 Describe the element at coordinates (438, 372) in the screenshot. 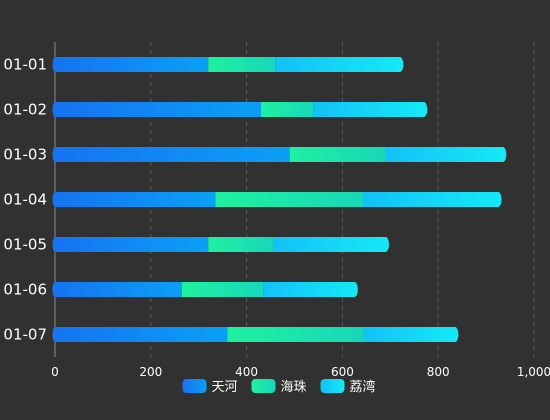

I see `x-tick-label: 800` at that location.